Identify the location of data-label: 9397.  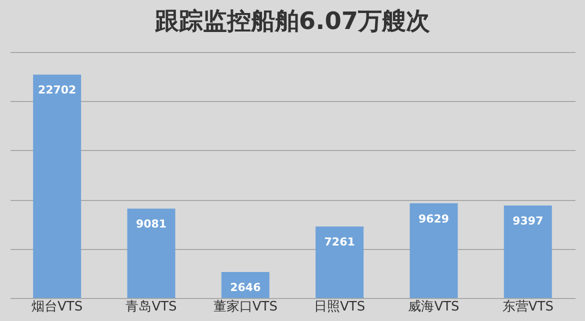
(528, 221).